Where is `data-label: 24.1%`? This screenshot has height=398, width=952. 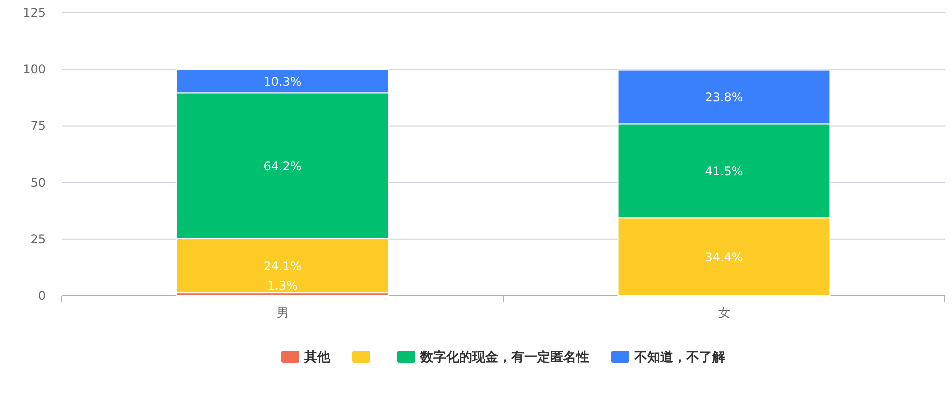 data-label: 24.1% is located at coordinates (283, 266).